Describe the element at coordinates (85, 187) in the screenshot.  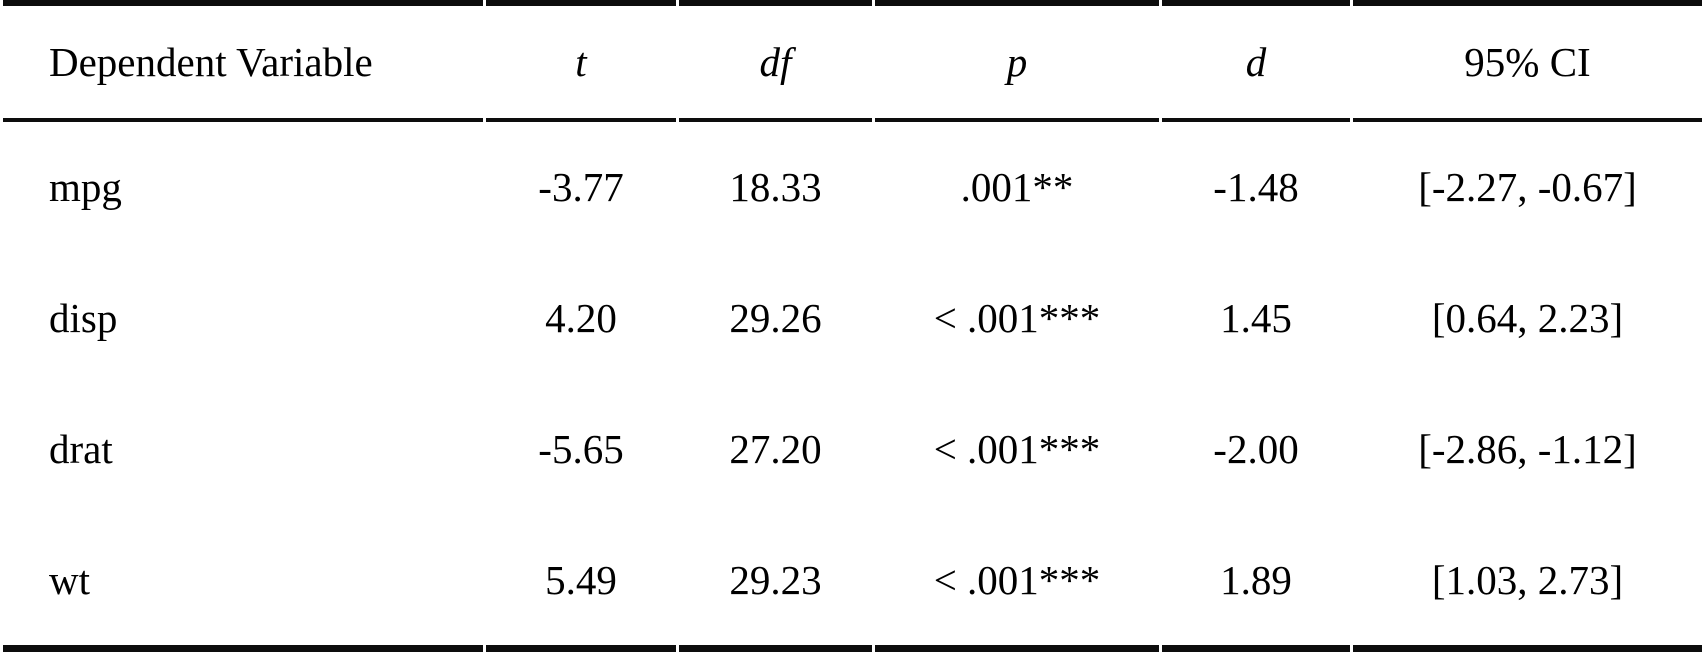
I see `cell-dv: mpg` at that location.